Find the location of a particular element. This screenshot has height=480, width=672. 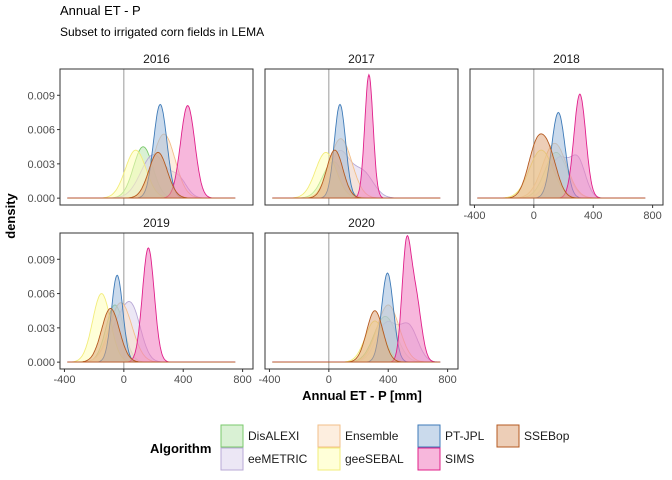

legend-item-PT-JPL: PT-JPL is located at coordinates (451, 436).